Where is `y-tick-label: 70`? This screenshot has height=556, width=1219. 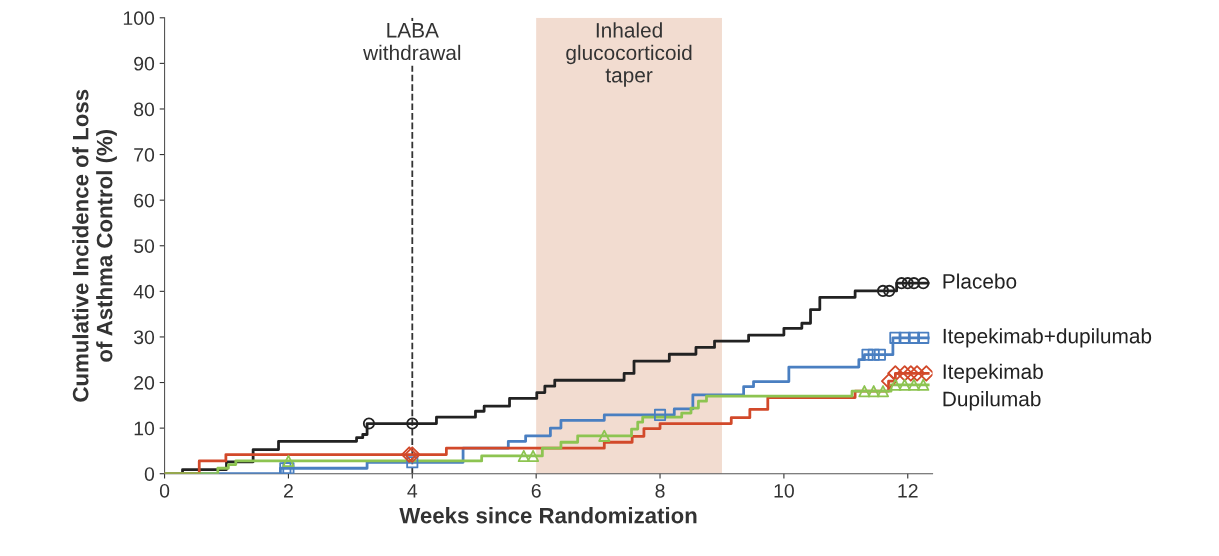 y-tick-label: 70 is located at coordinates (144, 155).